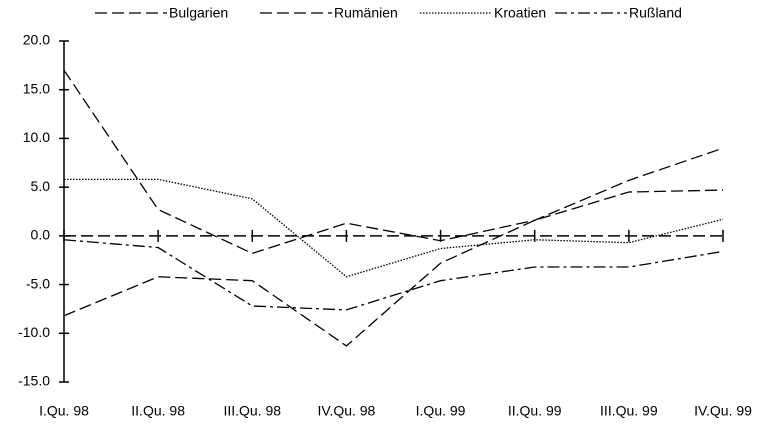 Image resolution: width=764 pixels, height=427 pixels. What do you see at coordinates (723, 411) in the screenshot?
I see `x-tick-label: IV.Qu. 99` at bounding box center [723, 411].